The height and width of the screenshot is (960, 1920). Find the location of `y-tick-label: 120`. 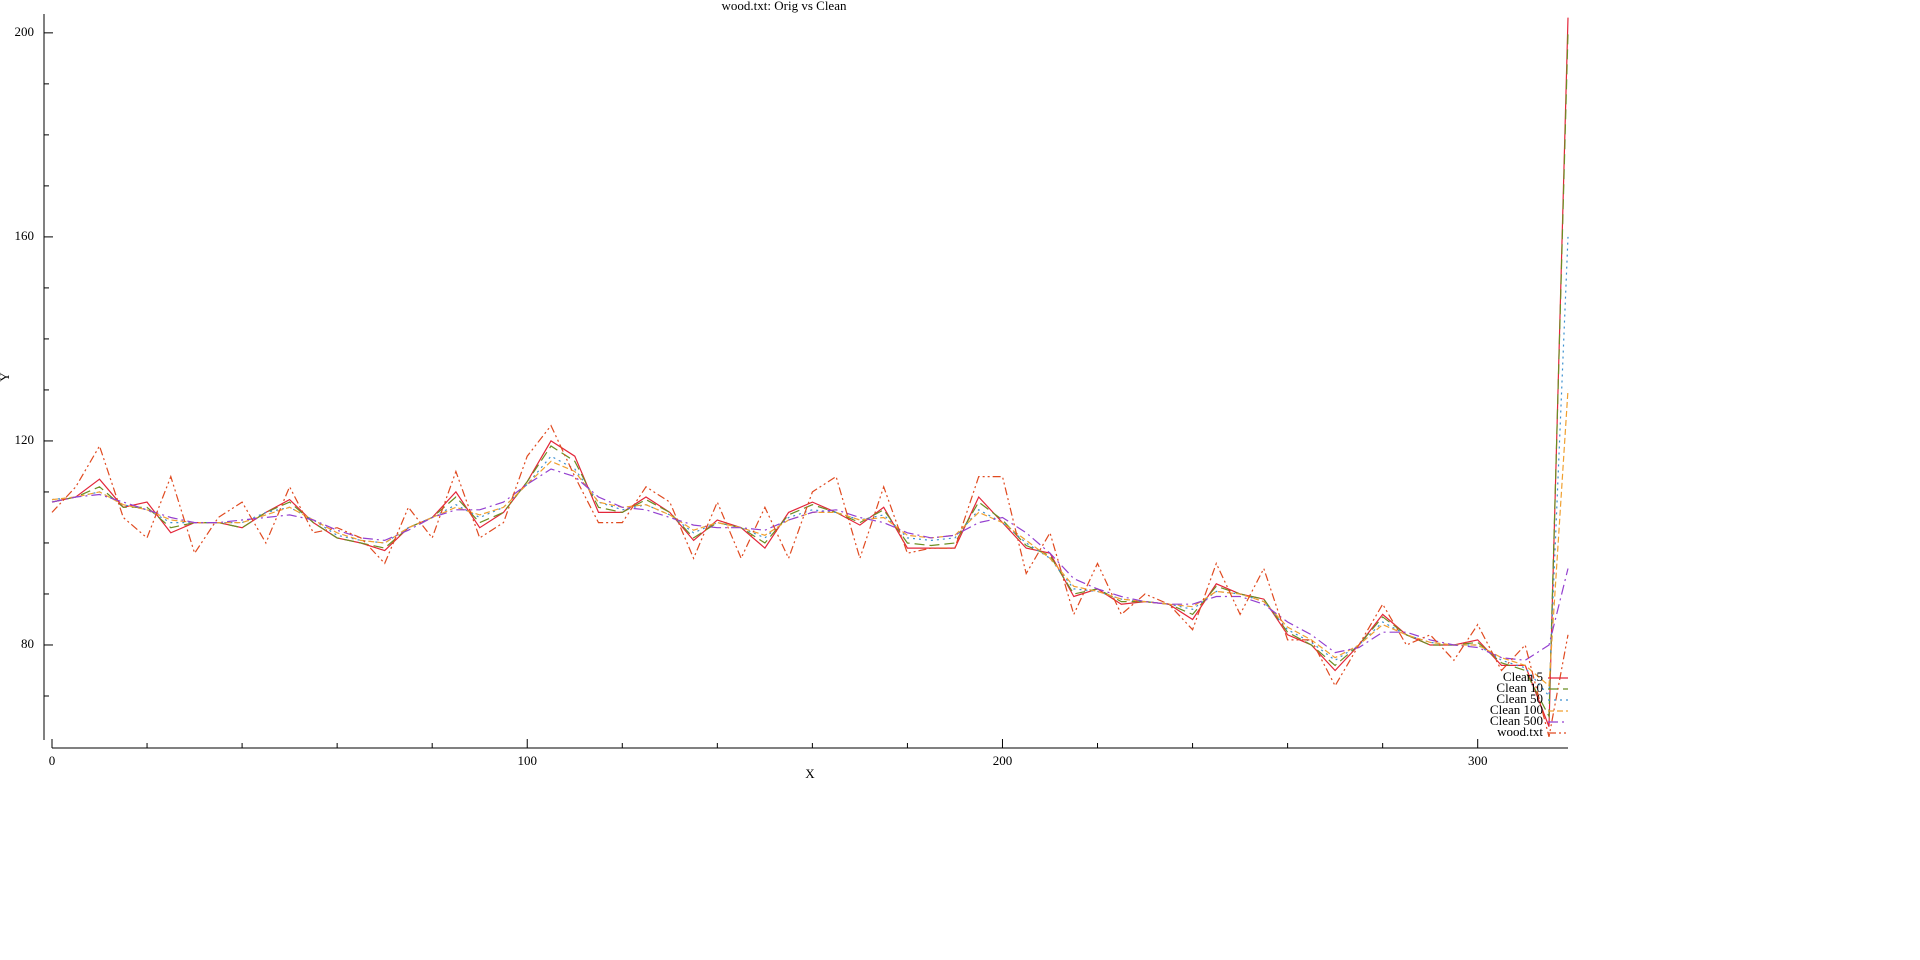

y-tick-label: 120 is located at coordinates (25, 439).